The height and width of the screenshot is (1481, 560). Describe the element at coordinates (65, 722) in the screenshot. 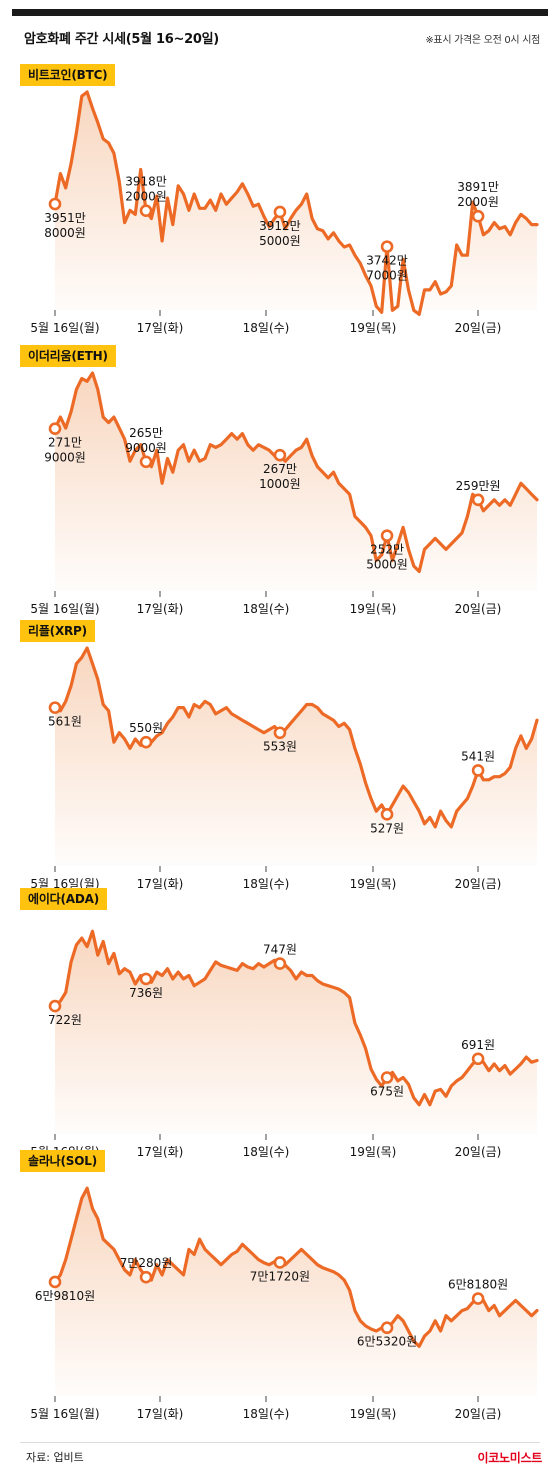

I see `price-label: 561원` at that location.